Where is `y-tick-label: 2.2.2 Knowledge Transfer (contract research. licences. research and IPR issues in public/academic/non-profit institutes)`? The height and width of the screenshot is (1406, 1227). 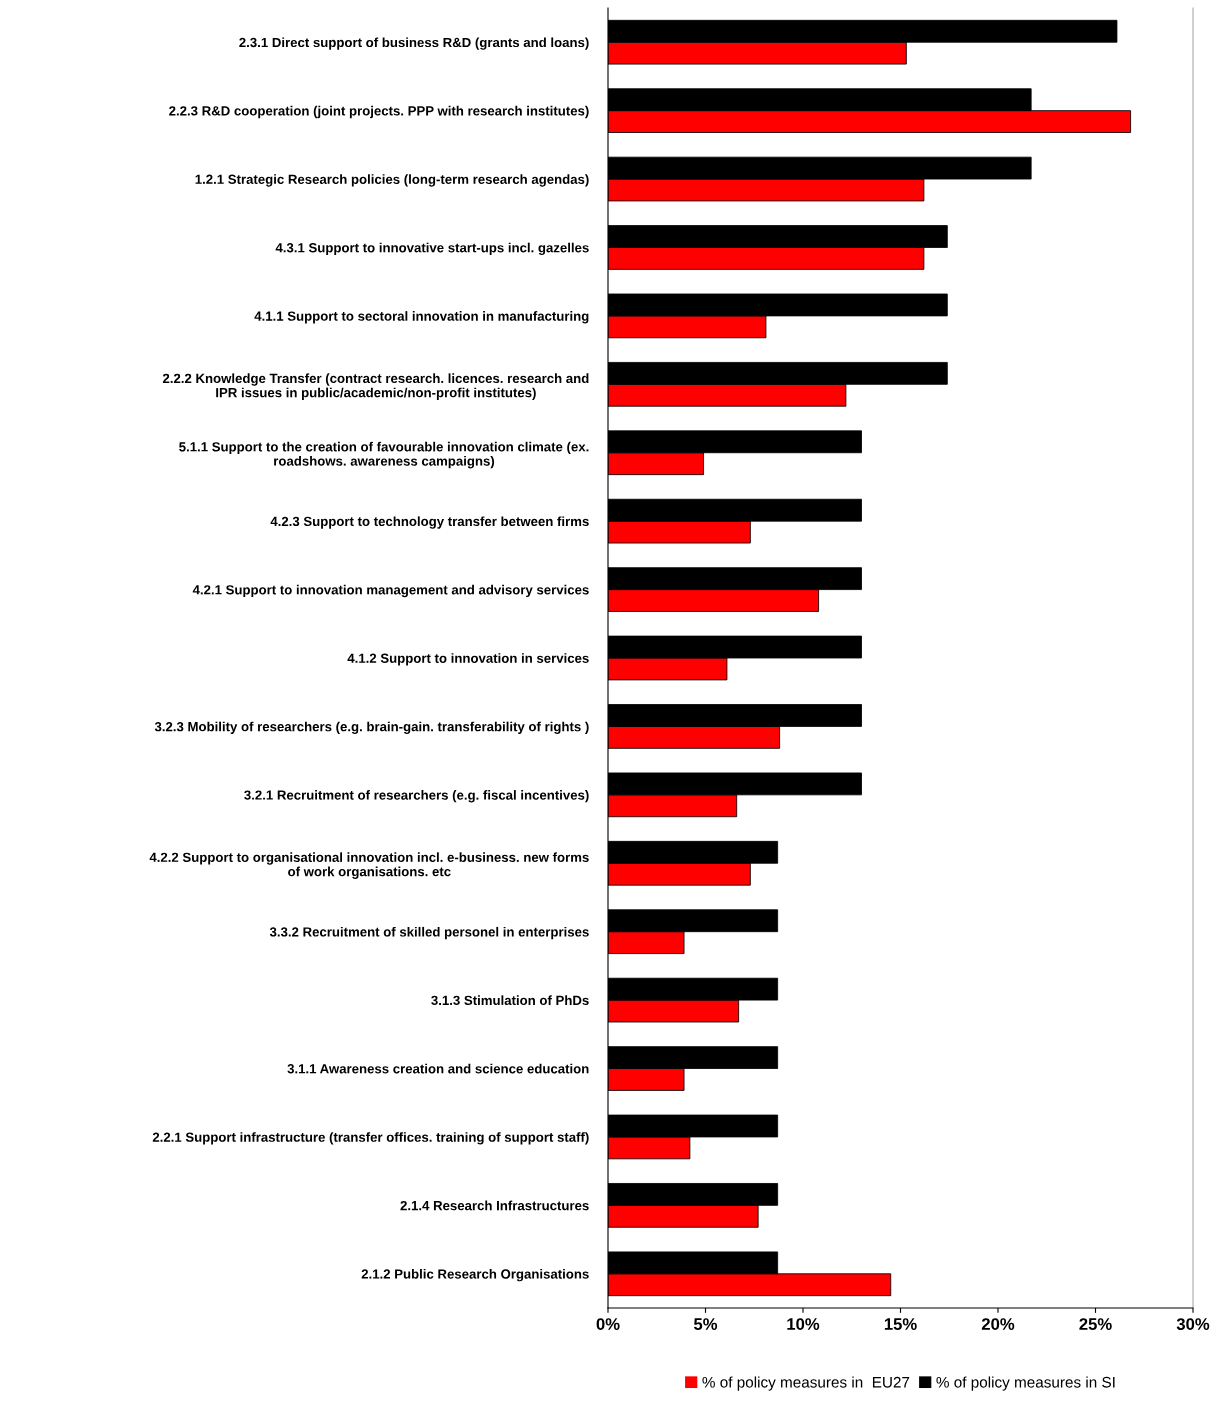 y-tick-label: 2.2.2 Knowledge Transfer (contract research. licences. research and IPR issues in public/academic/non-profit institutes) is located at coordinates (375, 386).